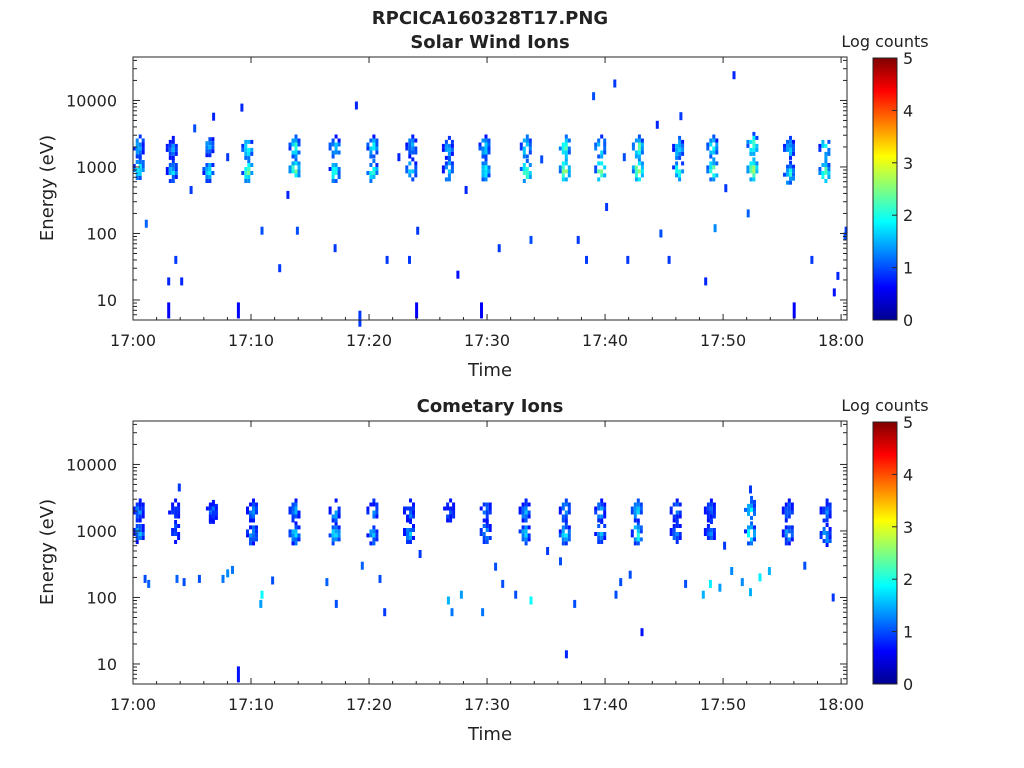 The height and width of the screenshot is (768, 1024). I want to click on colorbar-label: Log counts, so click(884, 41).